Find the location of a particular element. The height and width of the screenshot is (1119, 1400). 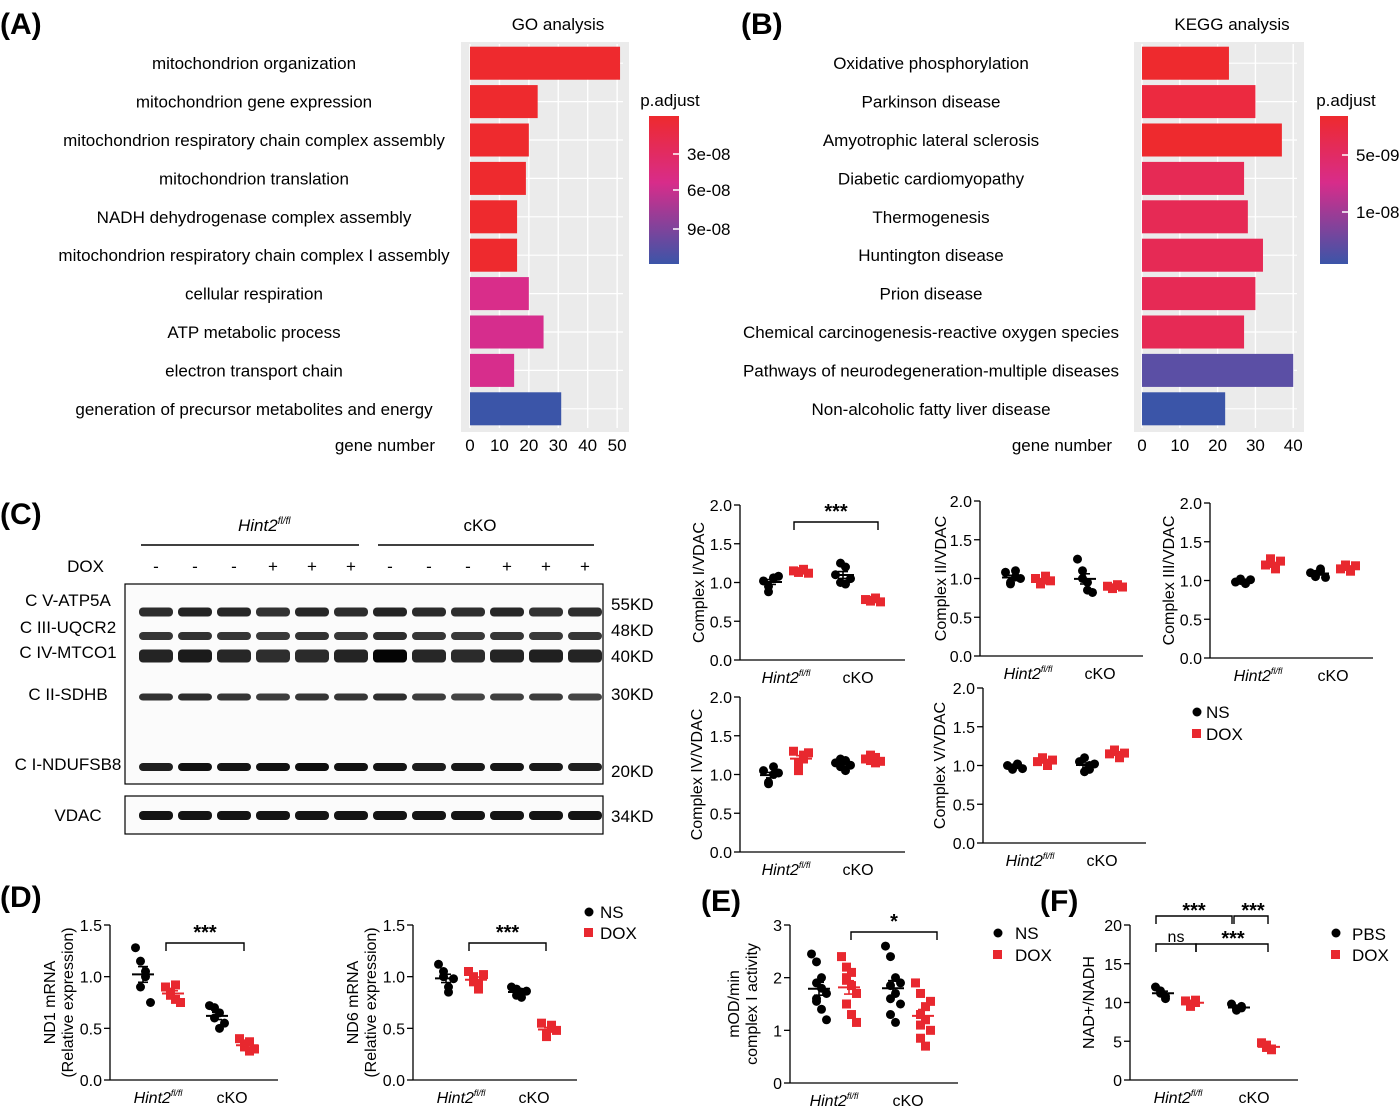

y-tick-label: 0.0 is located at coordinates (961, 657).